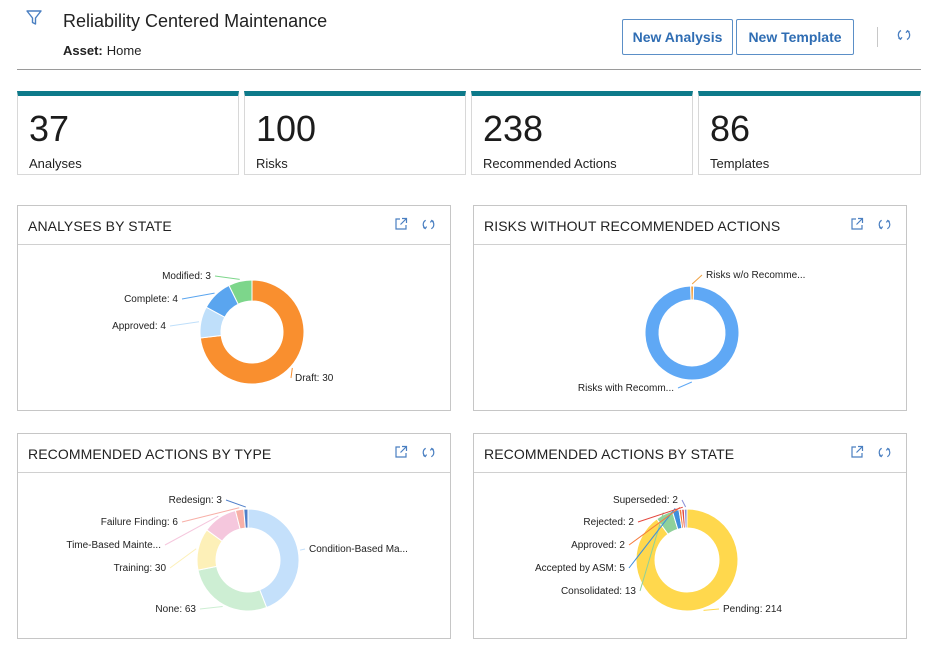 The width and height of the screenshot is (941, 668). Describe the element at coordinates (140, 522) in the screenshot. I see `slice-label: Failure Finding: 6` at that location.